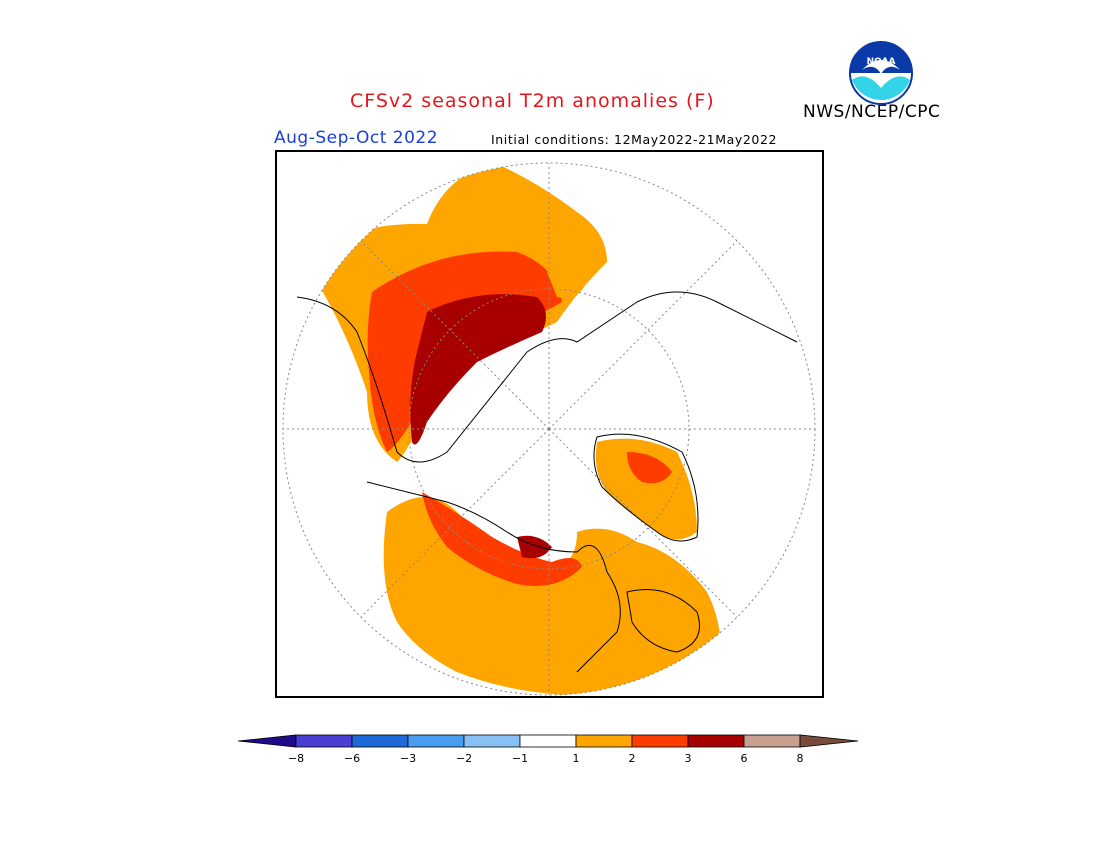  What do you see at coordinates (502, 539) in the screenshot?
I see `anomaly-region-north-america-warm` at bounding box center [502, 539].